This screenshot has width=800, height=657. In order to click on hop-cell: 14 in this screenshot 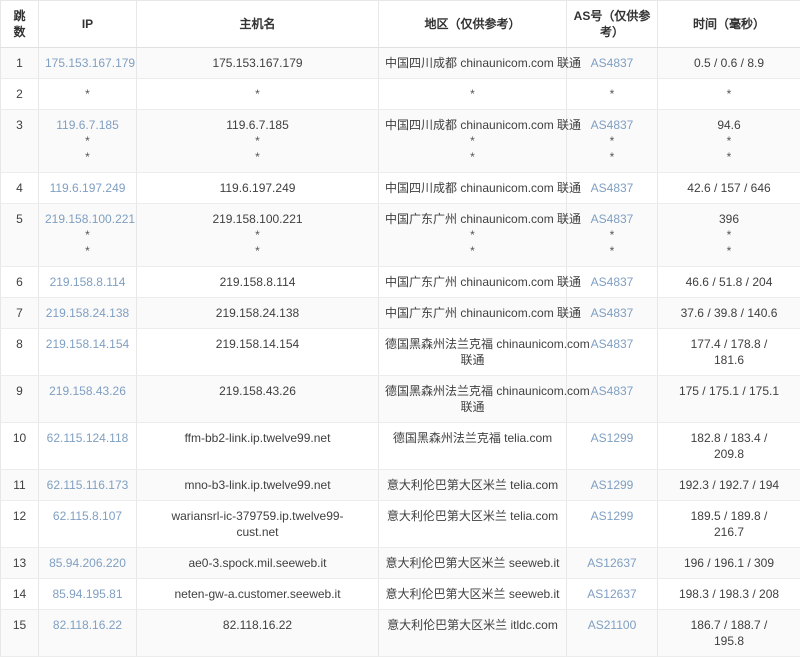, I will do `click(20, 594)`.